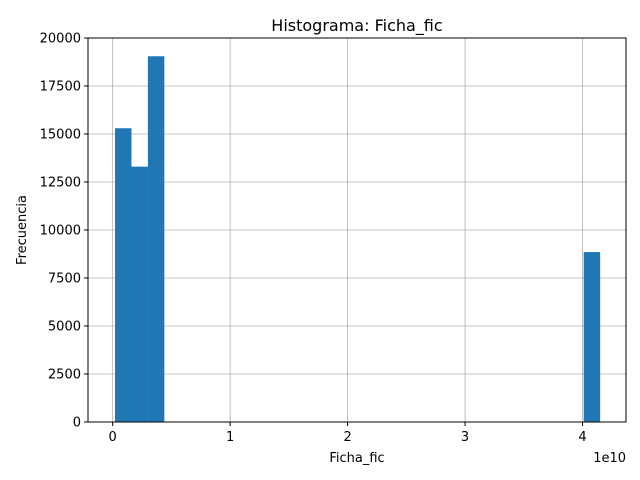  What do you see at coordinates (113, 437) in the screenshot?
I see `x-tick-label: 0` at bounding box center [113, 437].